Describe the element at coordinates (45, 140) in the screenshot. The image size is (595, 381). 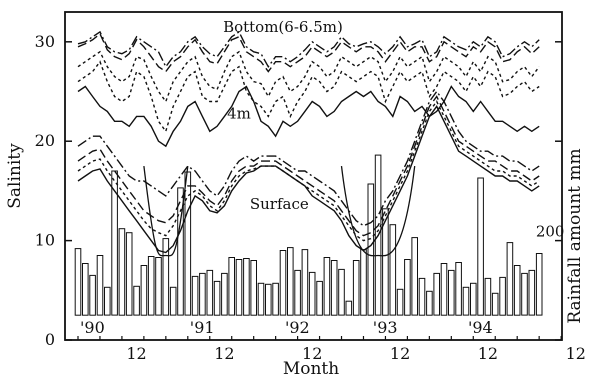
I see `y-tick-label: 20` at that location.